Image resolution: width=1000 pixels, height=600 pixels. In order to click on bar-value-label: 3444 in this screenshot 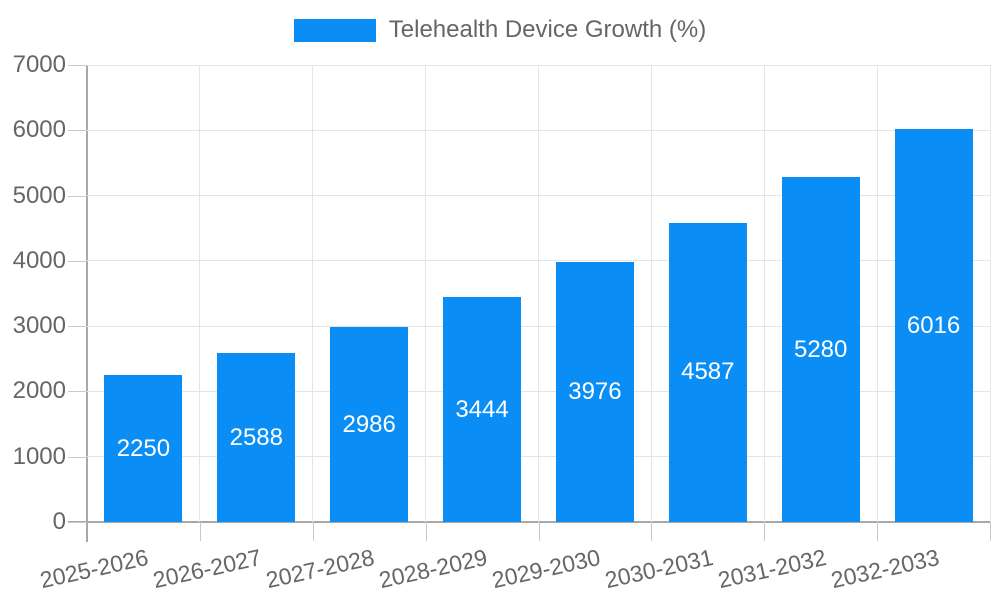, I will do `click(482, 409)`.